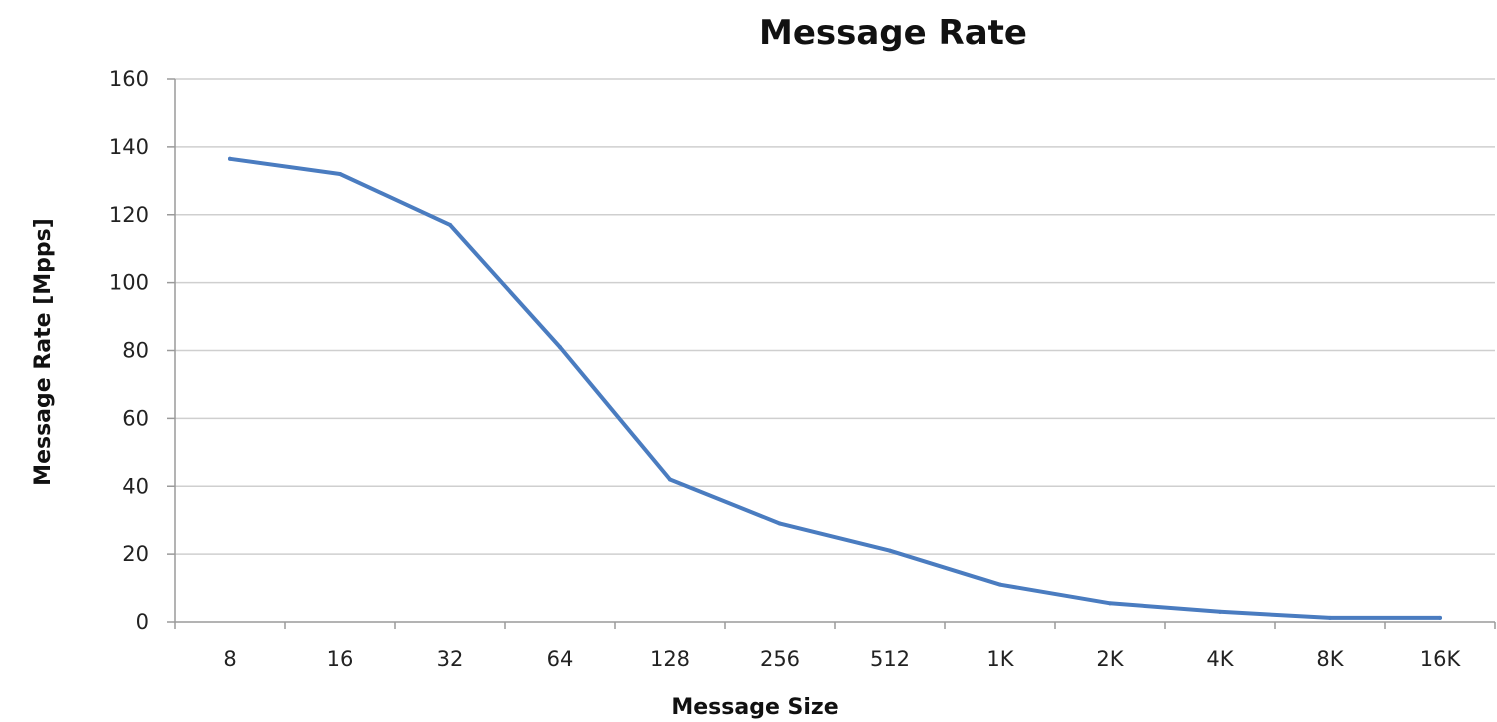  What do you see at coordinates (1441, 659) in the screenshot?
I see `x-tick-label: 16K` at bounding box center [1441, 659].